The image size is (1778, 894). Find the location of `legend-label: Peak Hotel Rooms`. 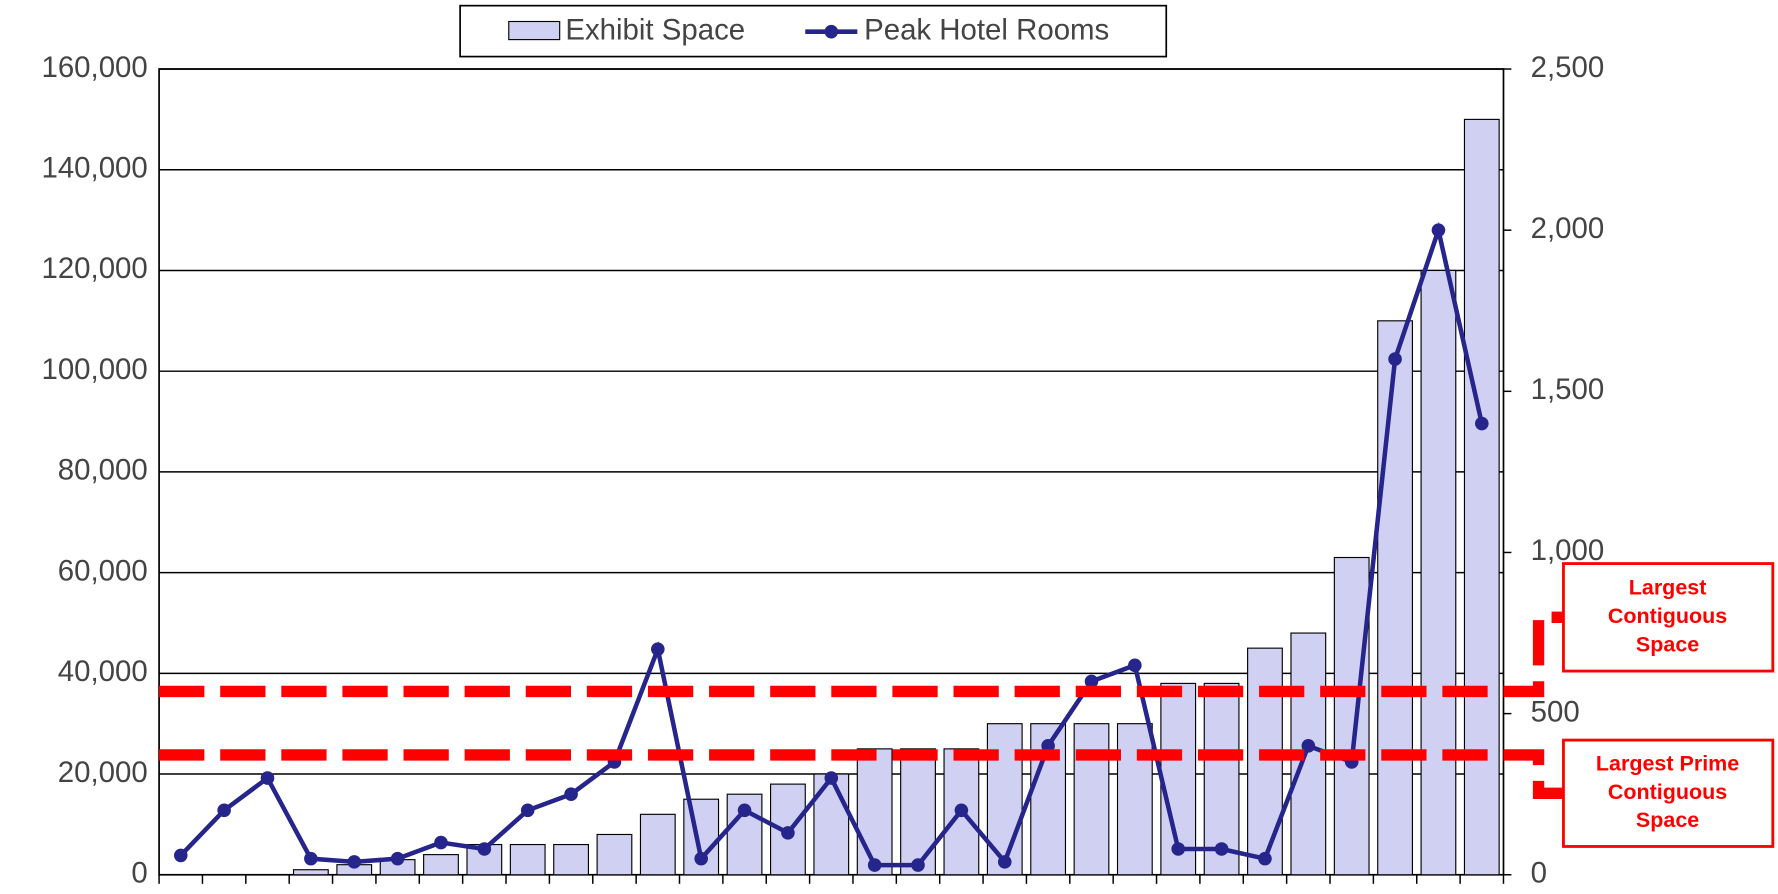

legend-label: Peak Hotel Rooms is located at coordinates (986, 29).